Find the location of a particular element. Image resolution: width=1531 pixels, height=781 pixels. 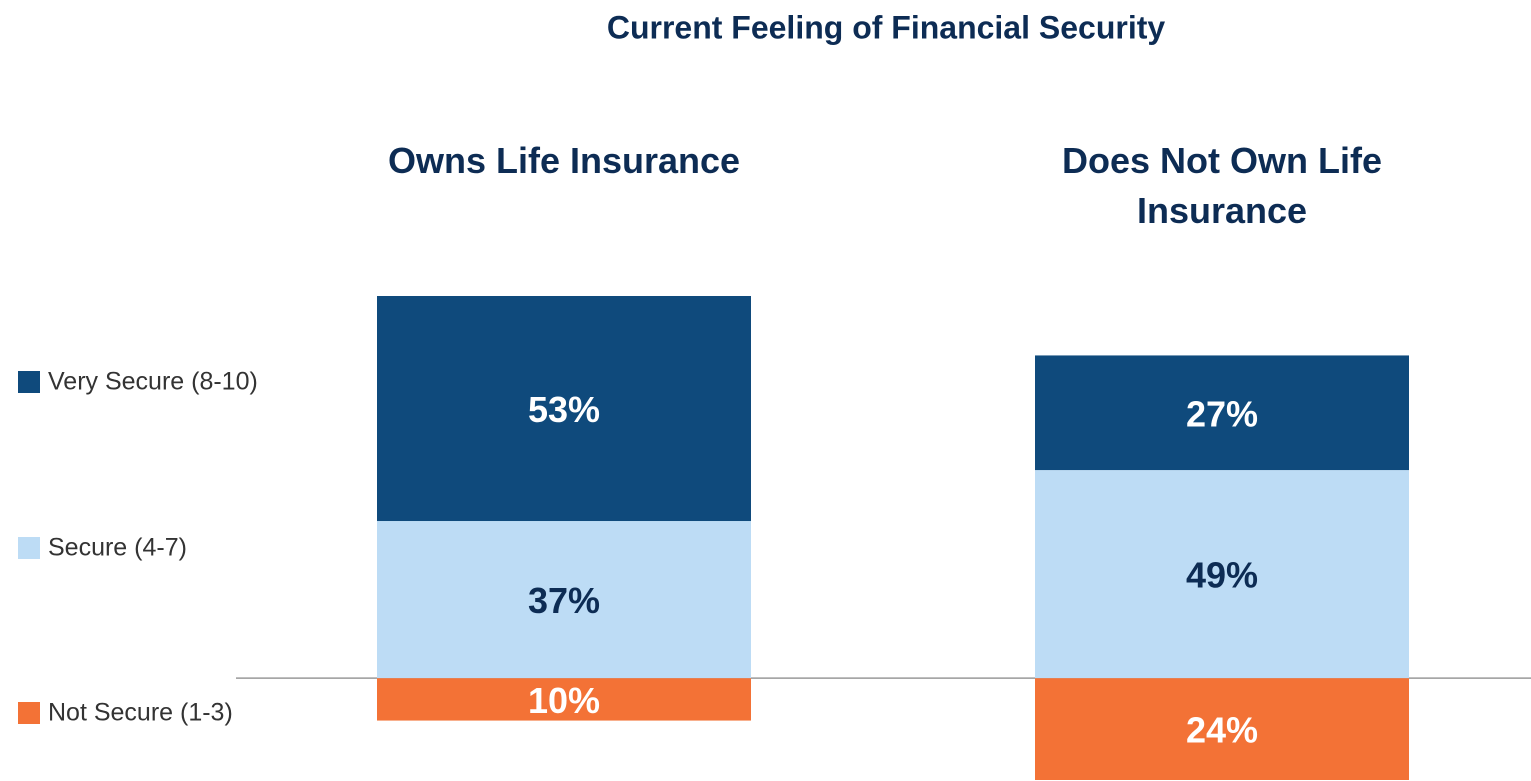

value-label: 49% is located at coordinates (1222, 575).